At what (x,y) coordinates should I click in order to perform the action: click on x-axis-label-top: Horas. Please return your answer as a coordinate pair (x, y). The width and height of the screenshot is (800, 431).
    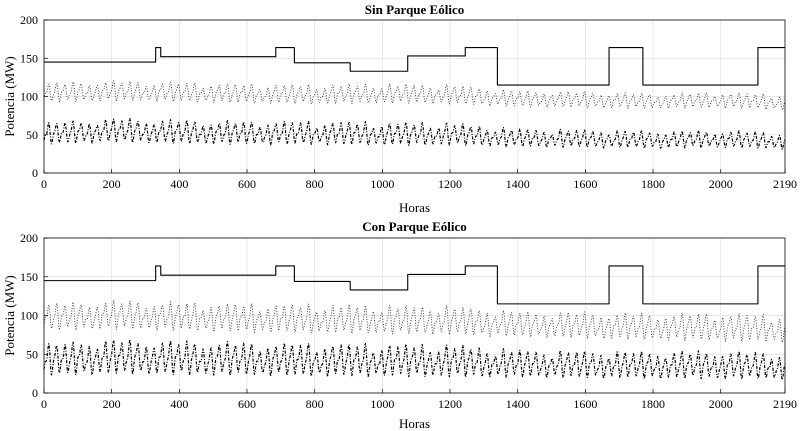
    Looking at the image, I should click on (414, 207).